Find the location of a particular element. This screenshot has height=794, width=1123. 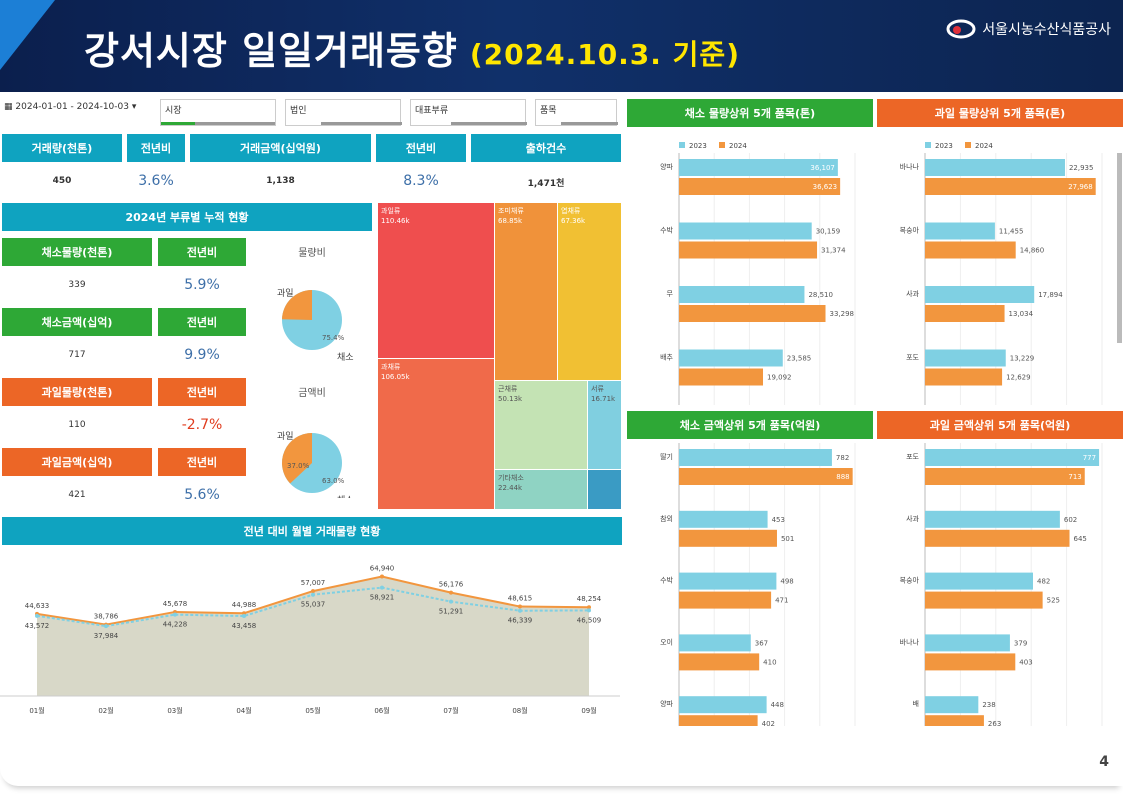

bar-value-label: 19,092 is located at coordinates (779, 378).